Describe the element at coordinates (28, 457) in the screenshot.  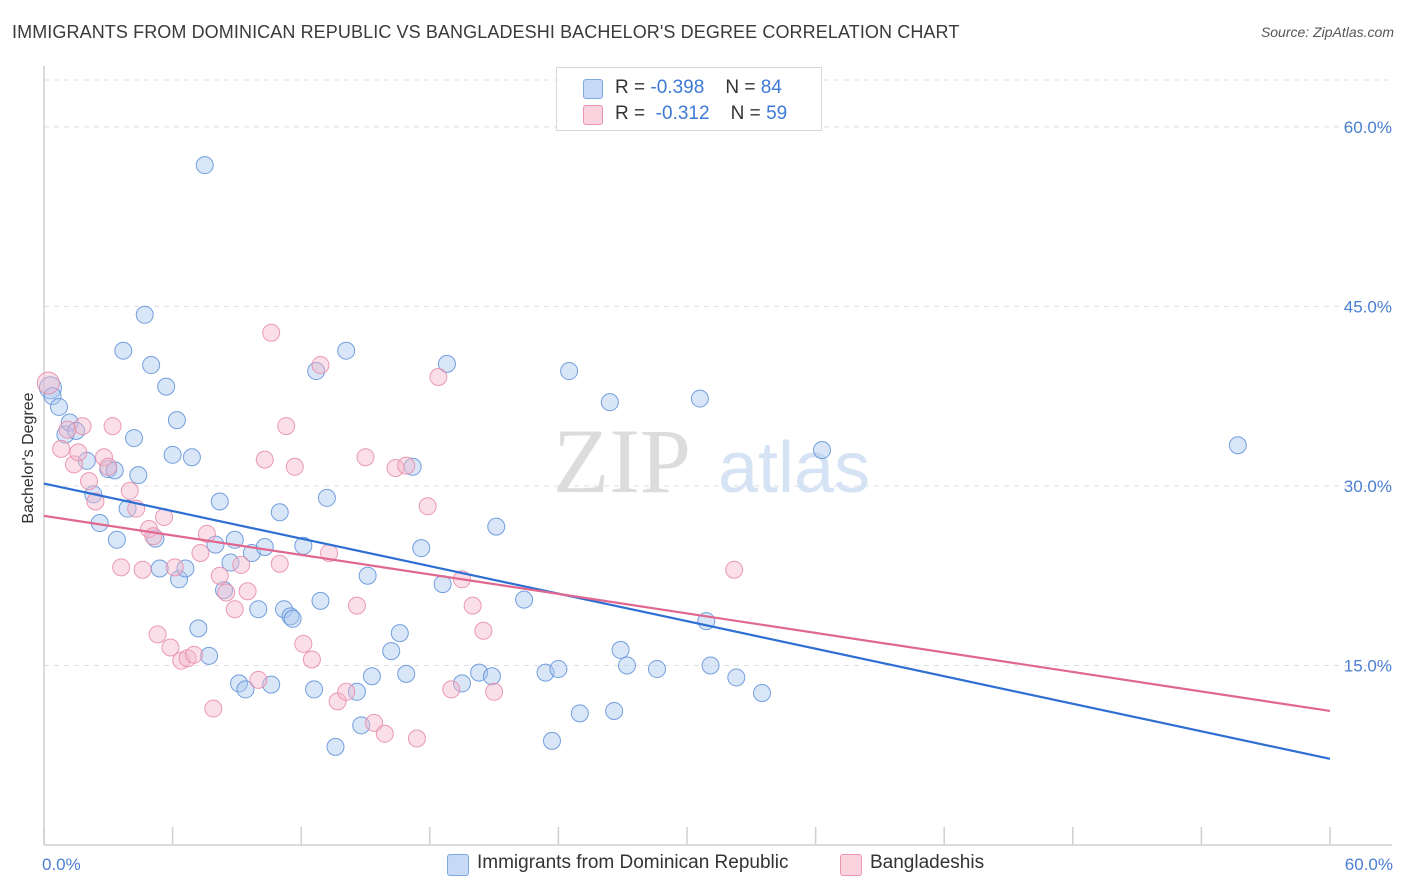
I see `y-axis-title: Bachelor's Degree` at that location.